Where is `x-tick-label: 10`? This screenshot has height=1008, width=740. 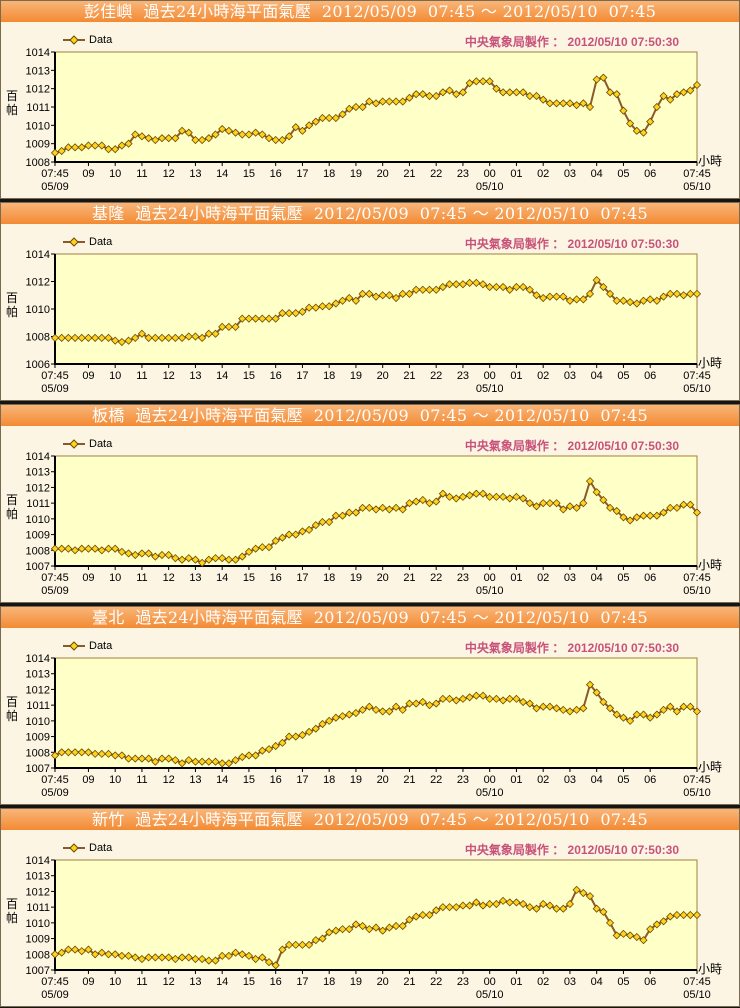 x-tick-label: 10 is located at coordinates (115, 376).